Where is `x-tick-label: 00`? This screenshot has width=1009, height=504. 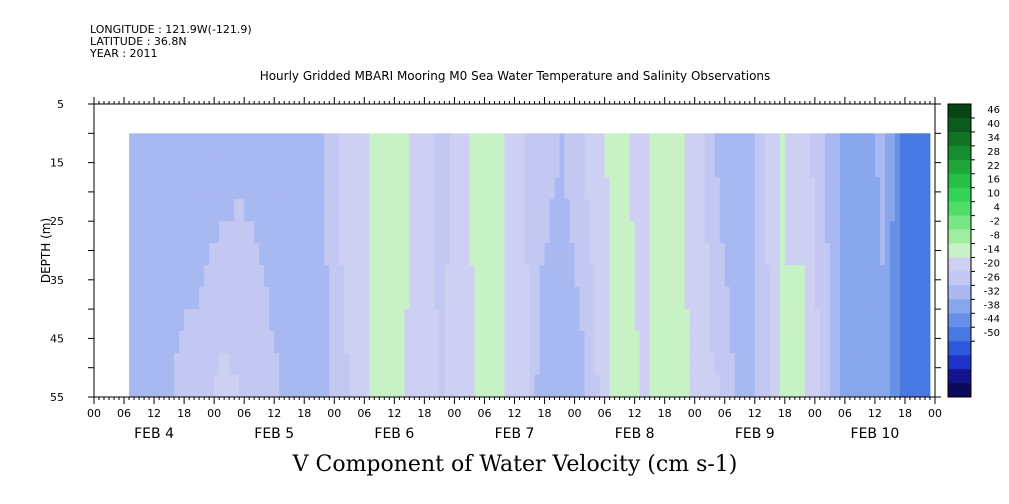
x-tick-label: 00 is located at coordinates (575, 413).